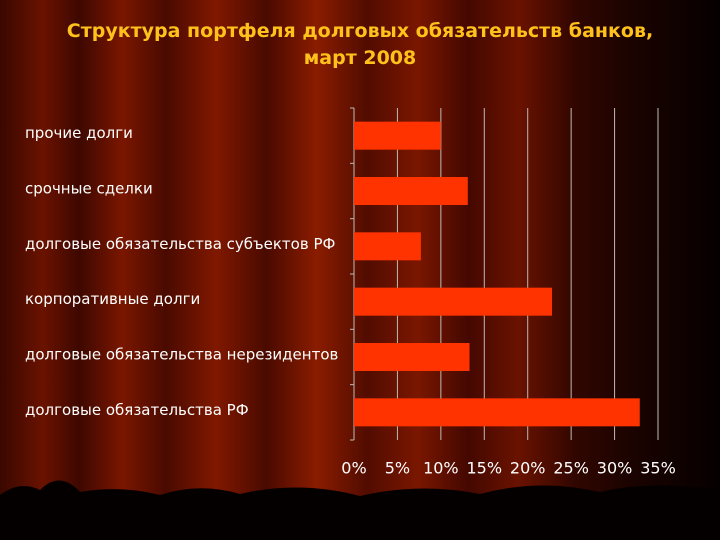 Image resolution: width=720 pixels, height=540 pixels. What do you see at coordinates (112, 299) in the screenshot?
I see `y-tick-label: корпоративные долги` at bounding box center [112, 299].